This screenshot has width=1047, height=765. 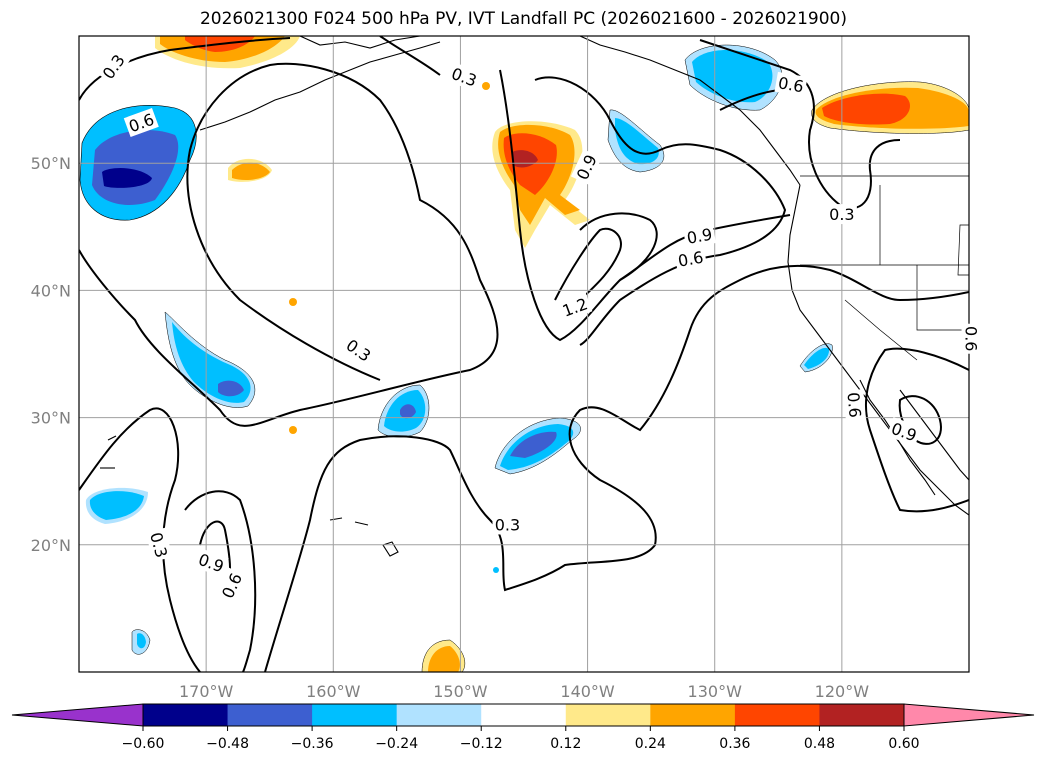 I want to click on colorbar-tick-label: −0.60, so click(x=143, y=744).